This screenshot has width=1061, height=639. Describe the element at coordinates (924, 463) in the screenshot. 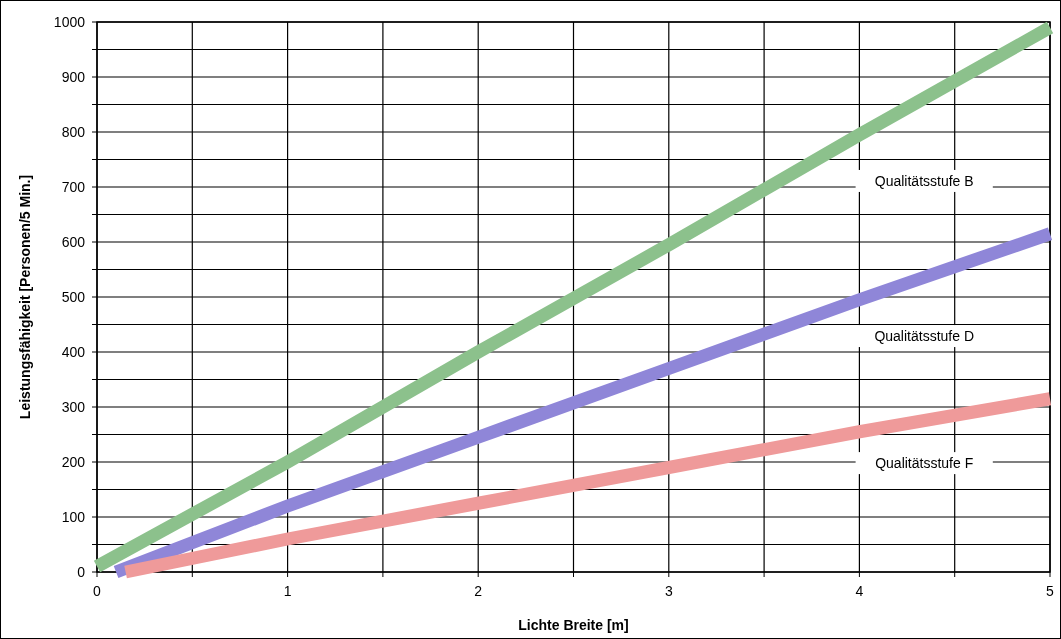

I see `annotation: Qualitätsstufe F` at that location.